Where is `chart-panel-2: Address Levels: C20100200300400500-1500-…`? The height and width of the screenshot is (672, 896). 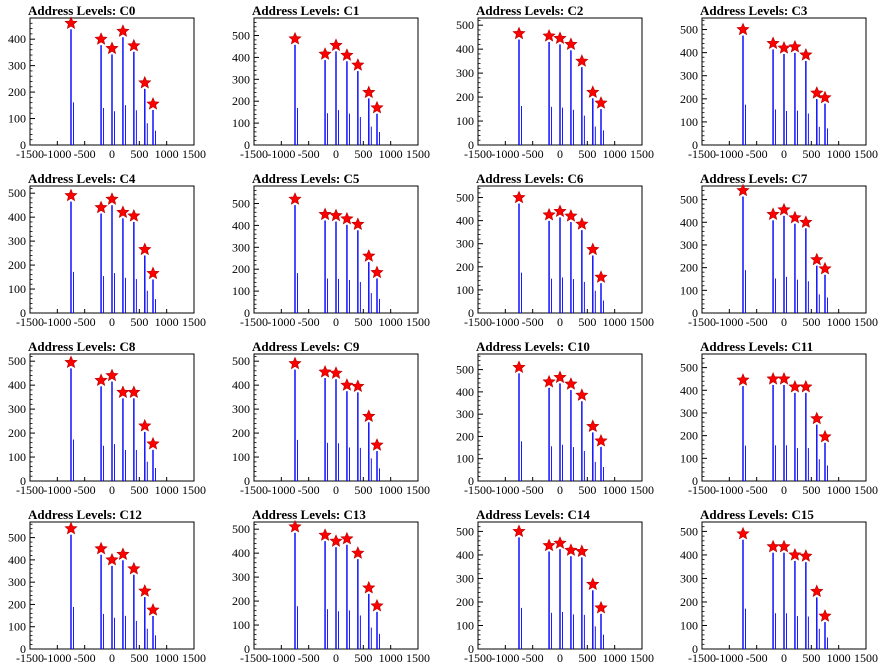
chart-panel-2: Address Levels: C20100200300400500-1500-… is located at coordinates (555, 82).